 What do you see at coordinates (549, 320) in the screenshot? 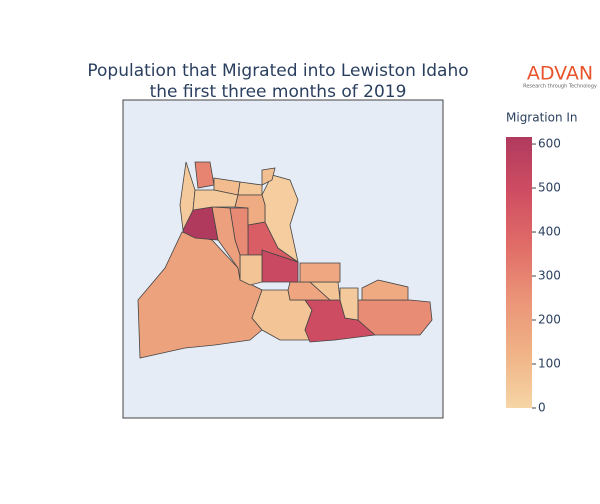
I see `colorbar-tick-label: 200` at bounding box center [549, 320].